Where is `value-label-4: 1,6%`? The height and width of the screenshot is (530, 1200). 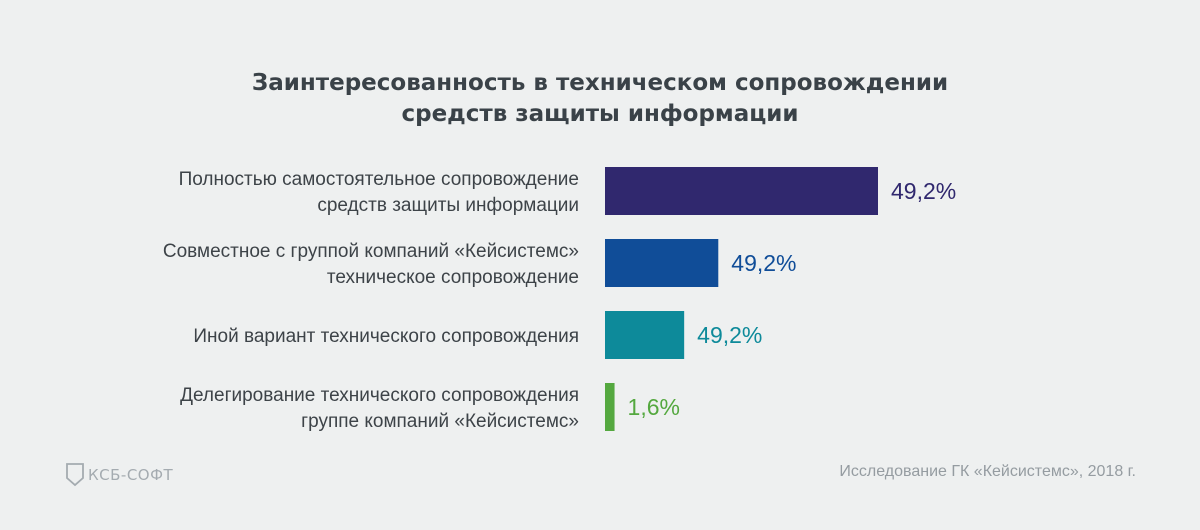 value-label-4: 1,6% is located at coordinates (654, 407).